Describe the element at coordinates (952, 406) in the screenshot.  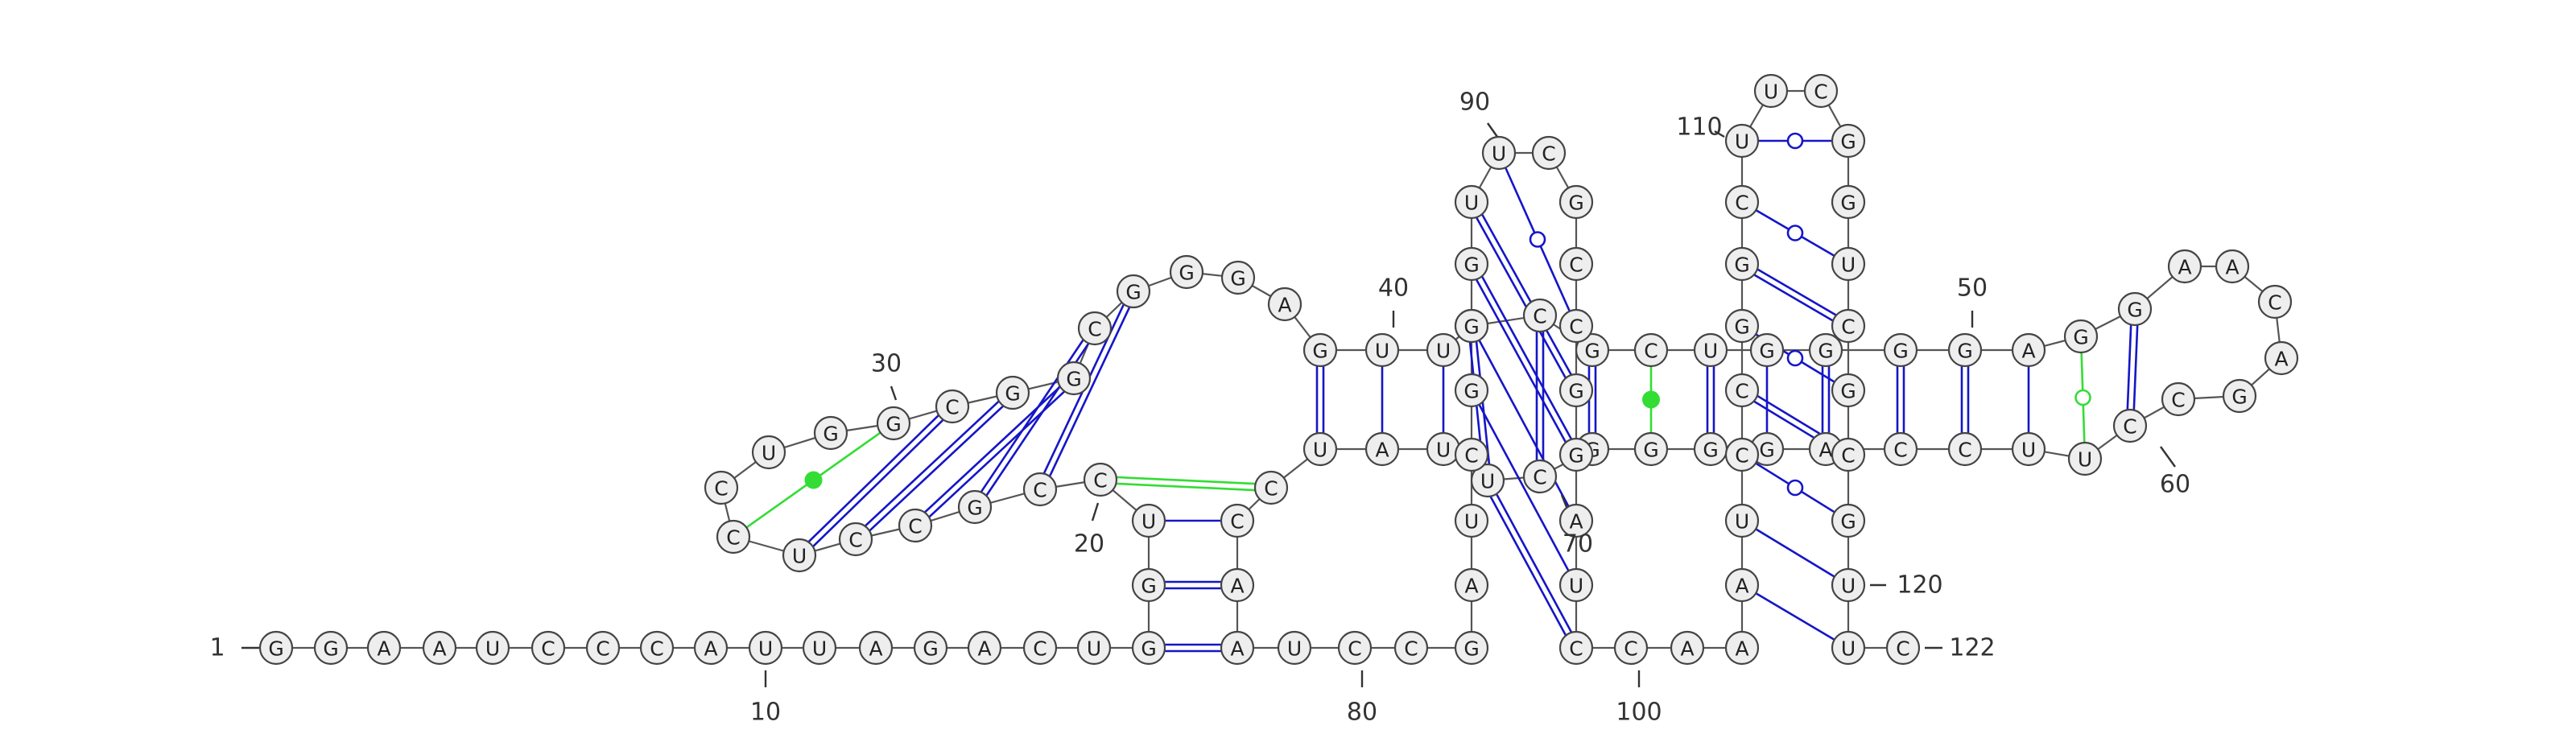
I see `nucleotide-31: C` at that location.